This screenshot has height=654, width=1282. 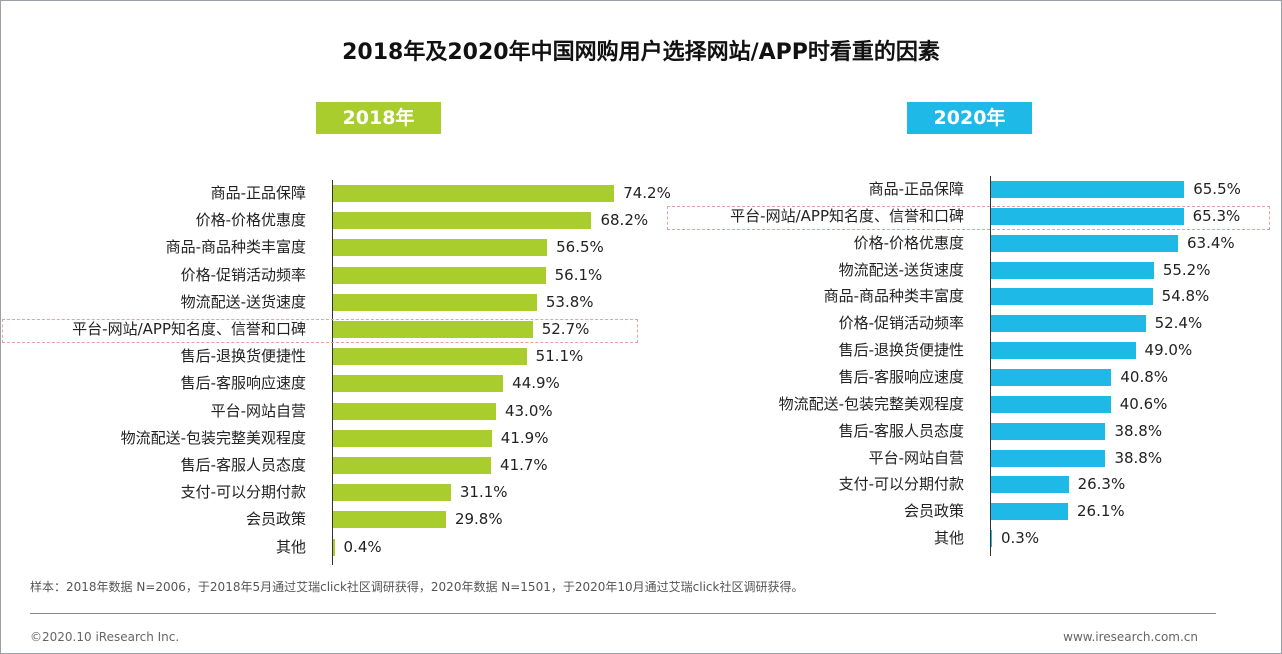 What do you see at coordinates (624, 220) in the screenshot?
I see `data-label: 68.2%` at bounding box center [624, 220].